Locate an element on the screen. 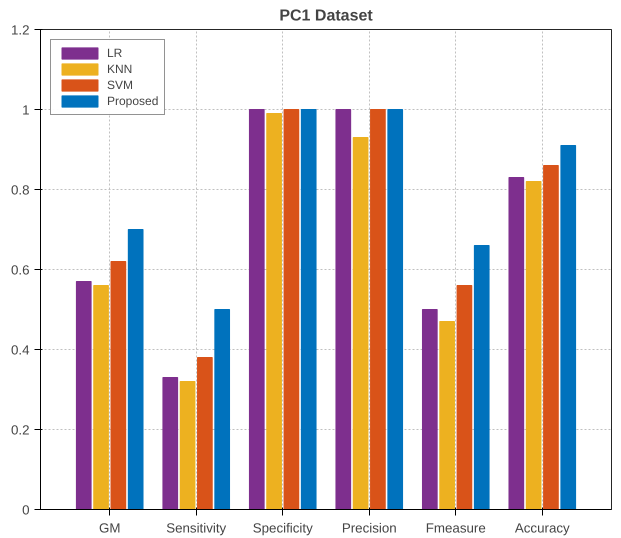  y-tick-label: 0.6 is located at coordinates (20, 270).